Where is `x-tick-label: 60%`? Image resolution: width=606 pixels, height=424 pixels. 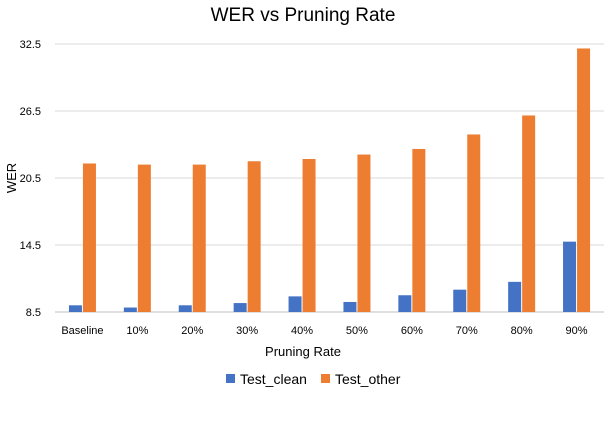
x-tick-label: 60% is located at coordinates (412, 331).